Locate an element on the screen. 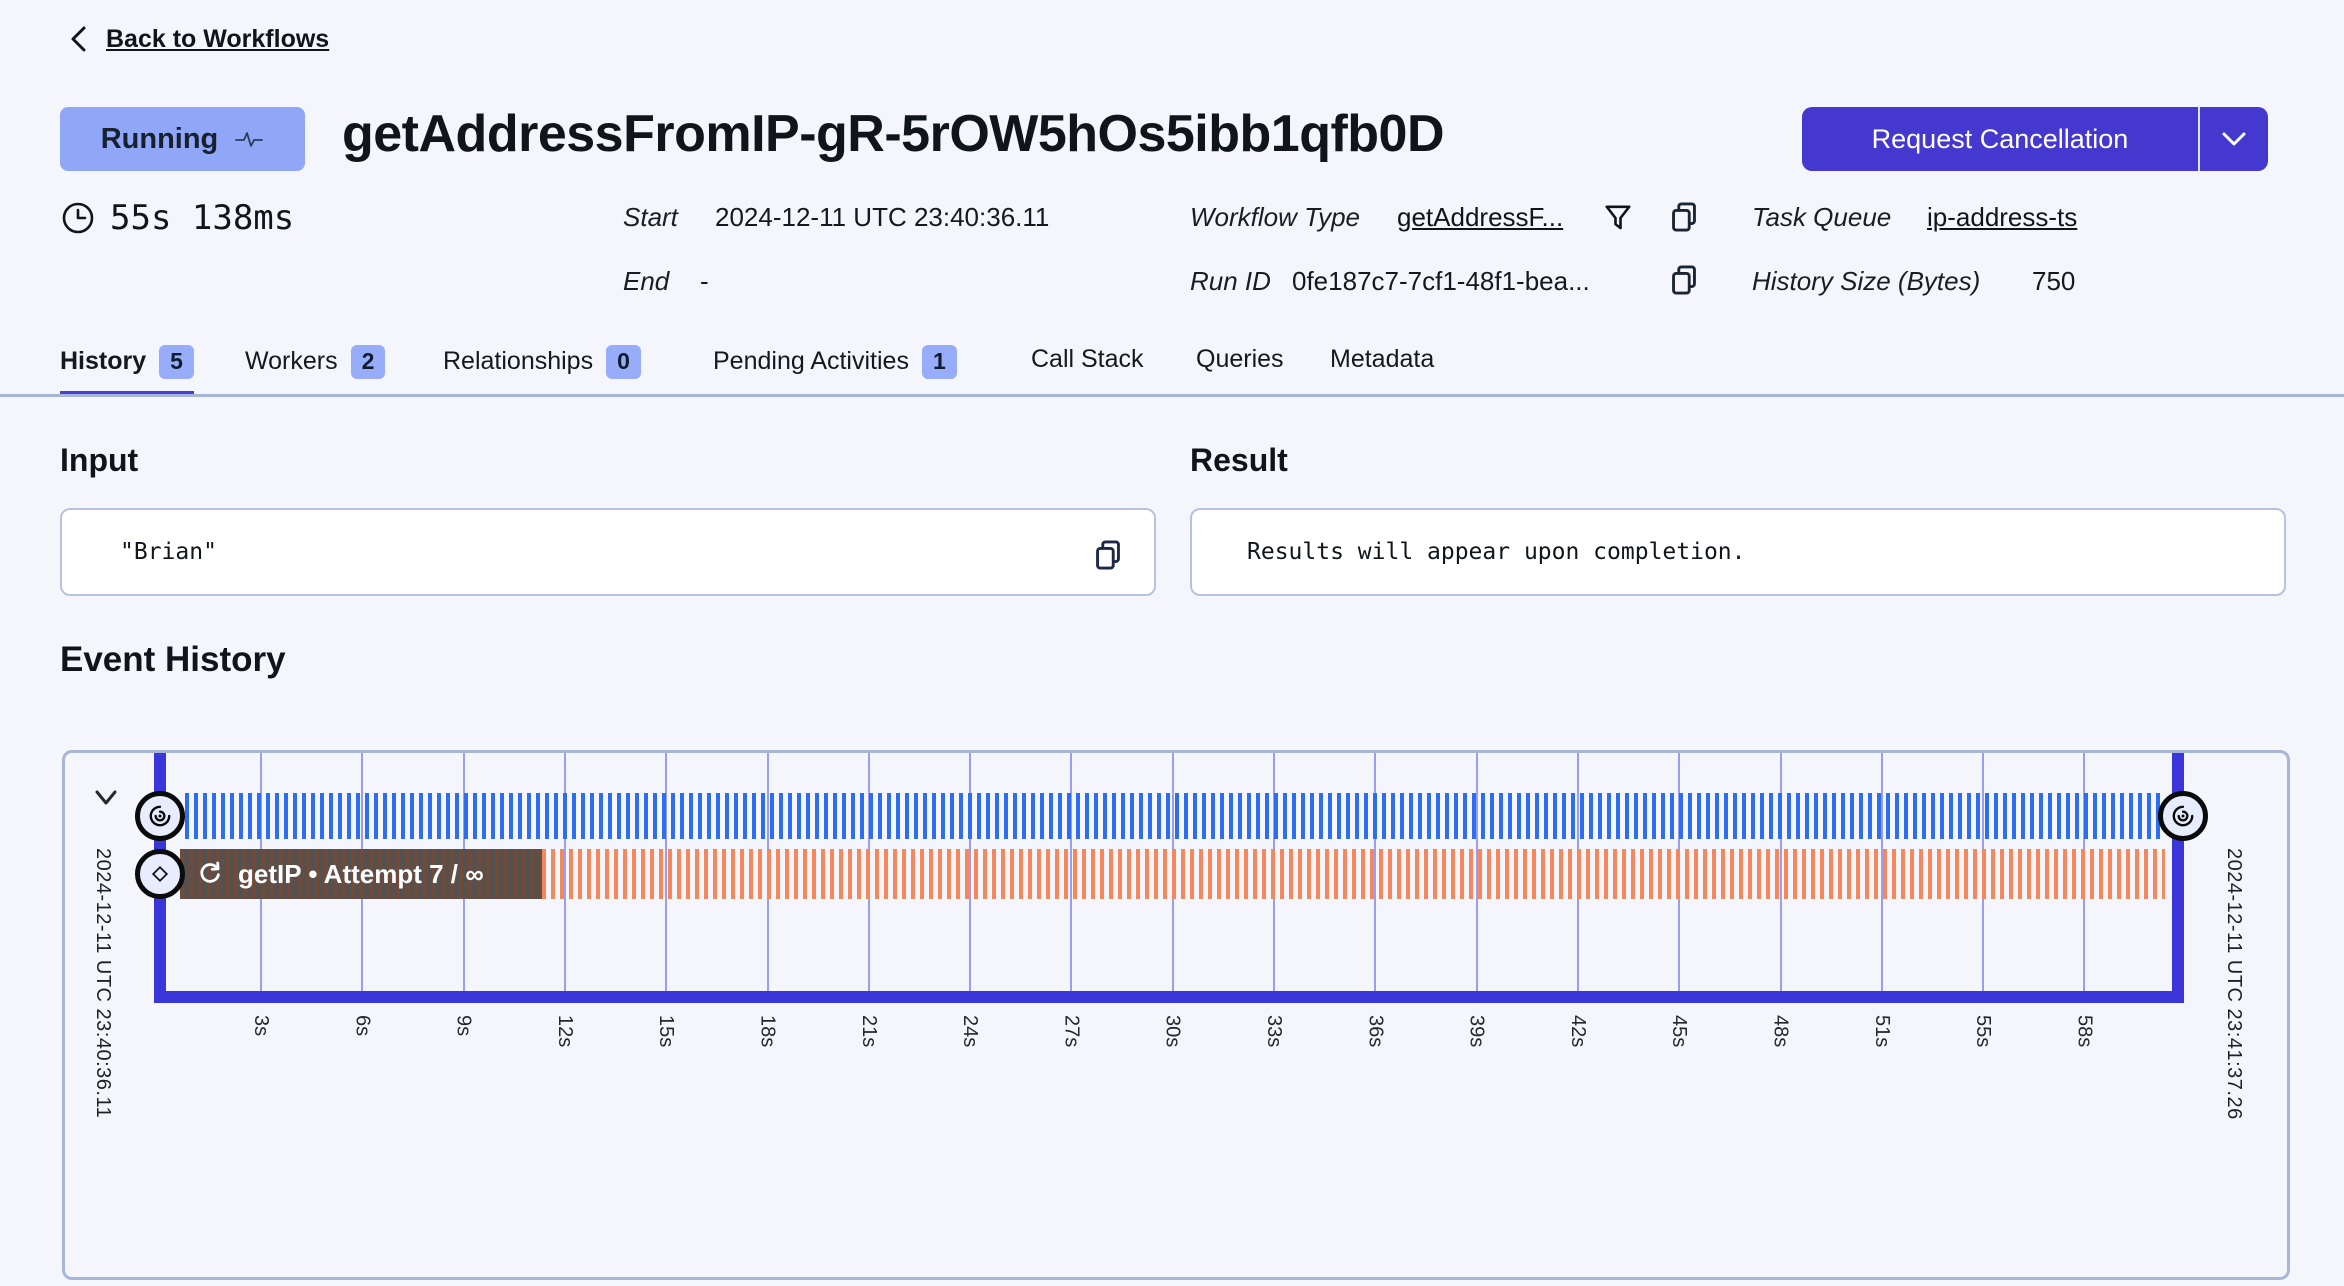 This screenshot has height=1286, width=2344. button-divider is located at coordinates (2199, 139).